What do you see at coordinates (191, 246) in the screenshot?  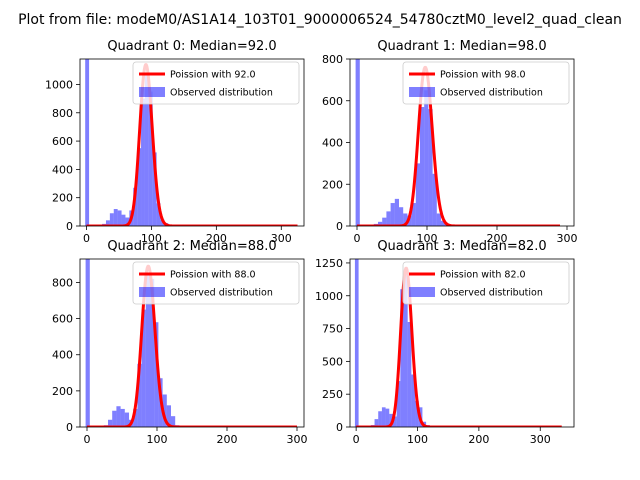 I see `subplot-title: Quadrant 2: Median=88.0` at bounding box center [191, 246].